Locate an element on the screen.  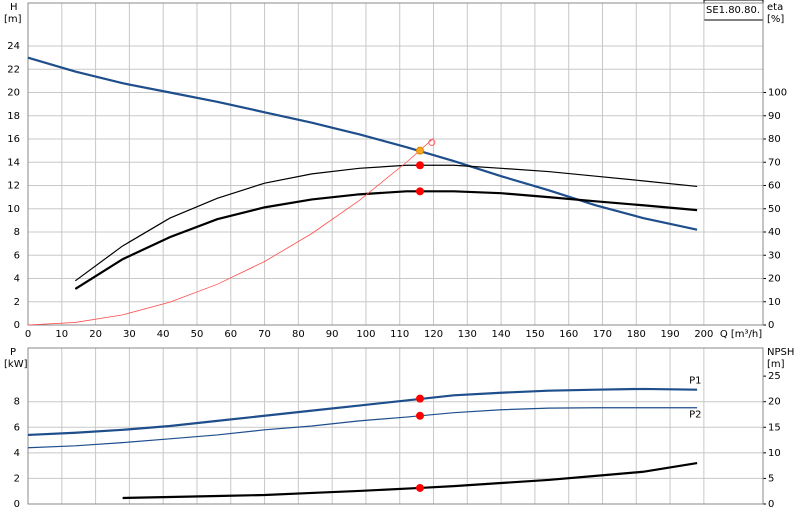
y2-tick-label: 80 is located at coordinates (774, 139).